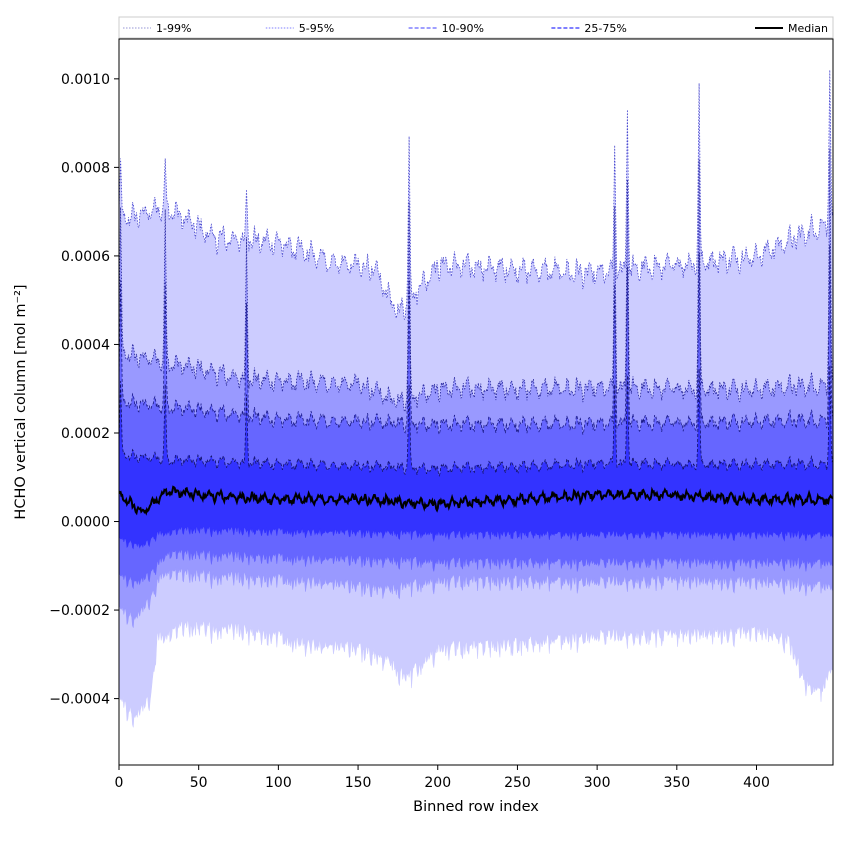 The width and height of the screenshot is (850, 850). What do you see at coordinates (358, 783) in the screenshot?
I see `x-tick-label-150: 150` at bounding box center [358, 783].